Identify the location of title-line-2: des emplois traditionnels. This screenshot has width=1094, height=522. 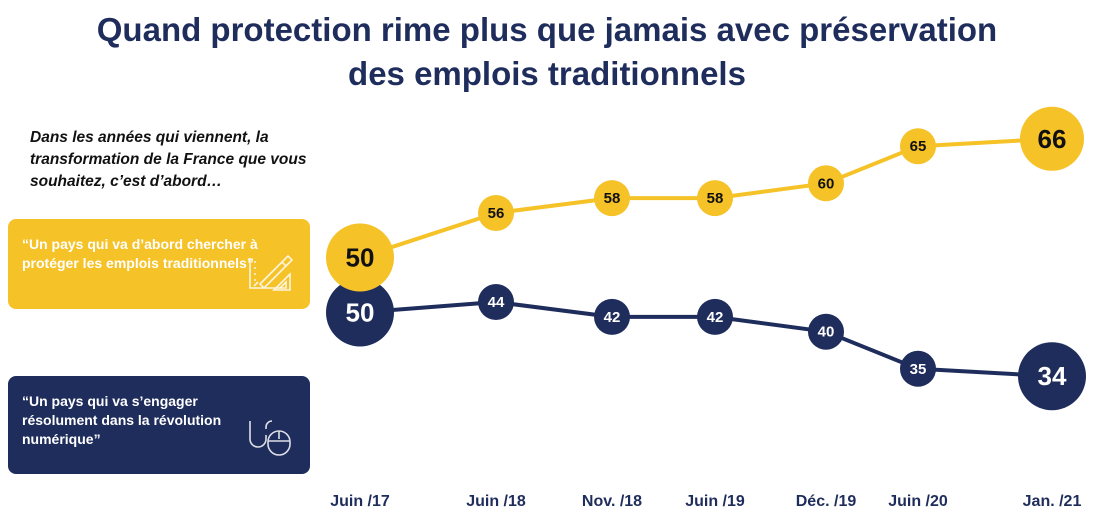
(547, 73).